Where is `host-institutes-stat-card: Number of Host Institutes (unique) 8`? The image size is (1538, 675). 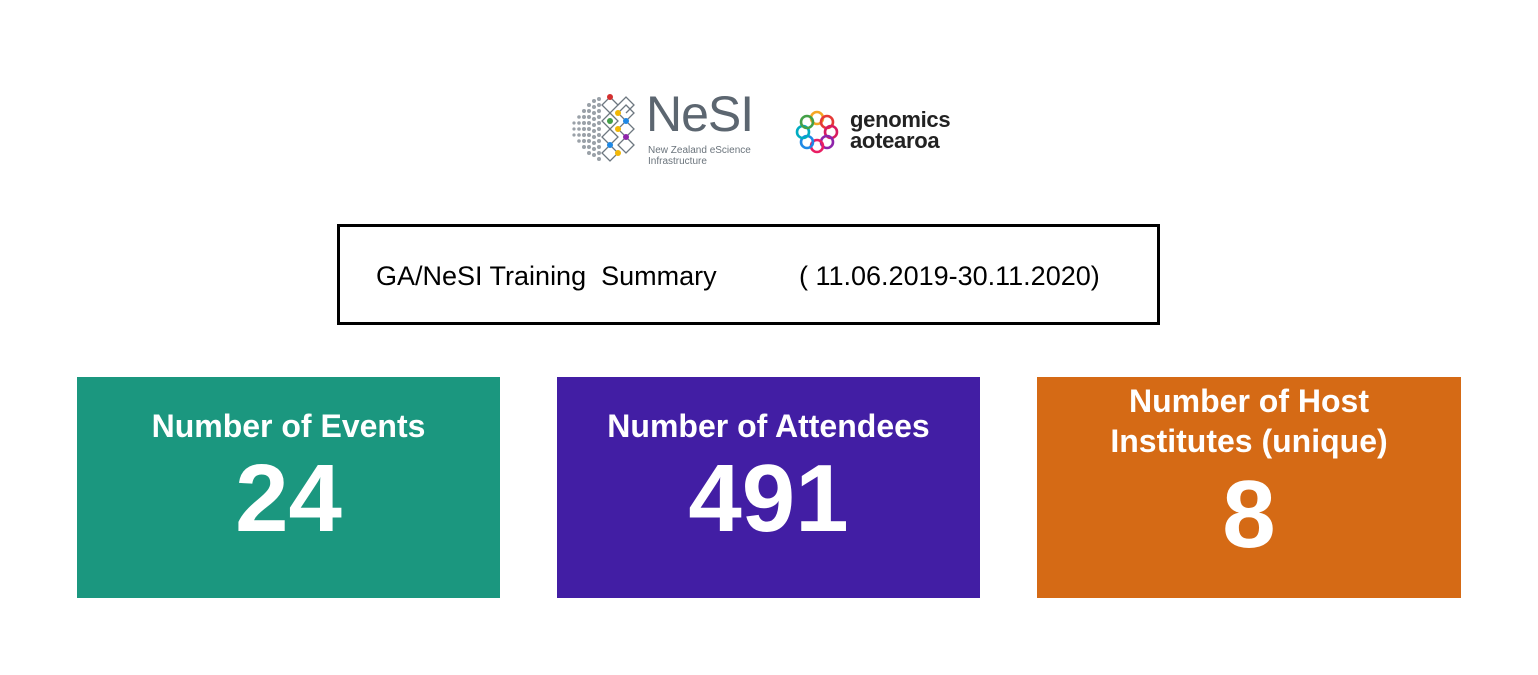
host-institutes-stat-card: Number of Host Institutes (unique) 8 is located at coordinates (1249, 487).